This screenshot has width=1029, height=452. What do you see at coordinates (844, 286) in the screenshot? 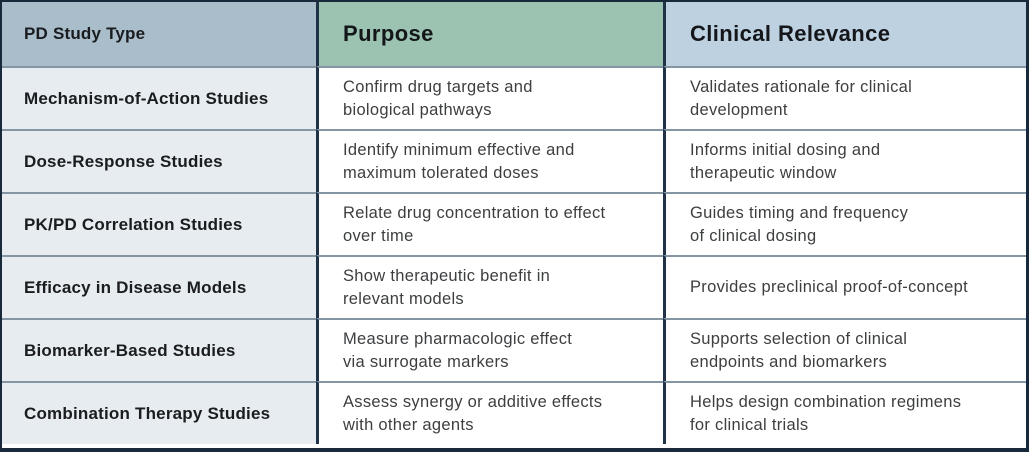
I see `clinical-relevance-cell: Provides preclinical proof-of-concept` at bounding box center [844, 286].